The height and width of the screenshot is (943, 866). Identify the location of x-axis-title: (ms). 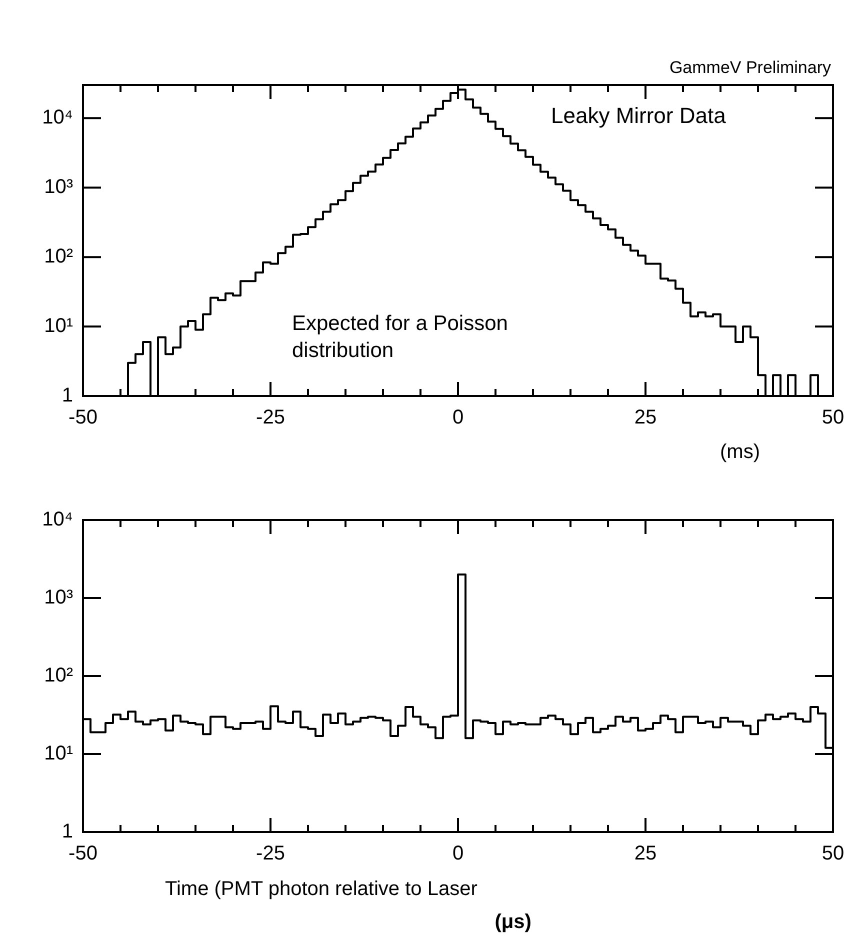
(740, 452).